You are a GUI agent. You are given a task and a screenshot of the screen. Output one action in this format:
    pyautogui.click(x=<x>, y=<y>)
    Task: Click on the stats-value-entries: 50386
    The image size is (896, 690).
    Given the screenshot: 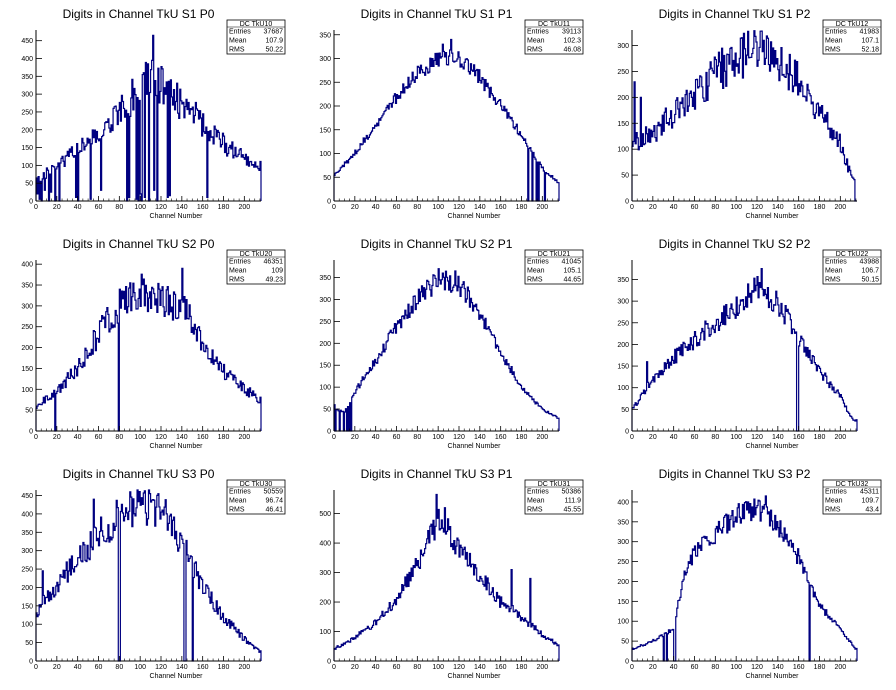 What is the action you would take?
    pyautogui.click(x=572, y=492)
    